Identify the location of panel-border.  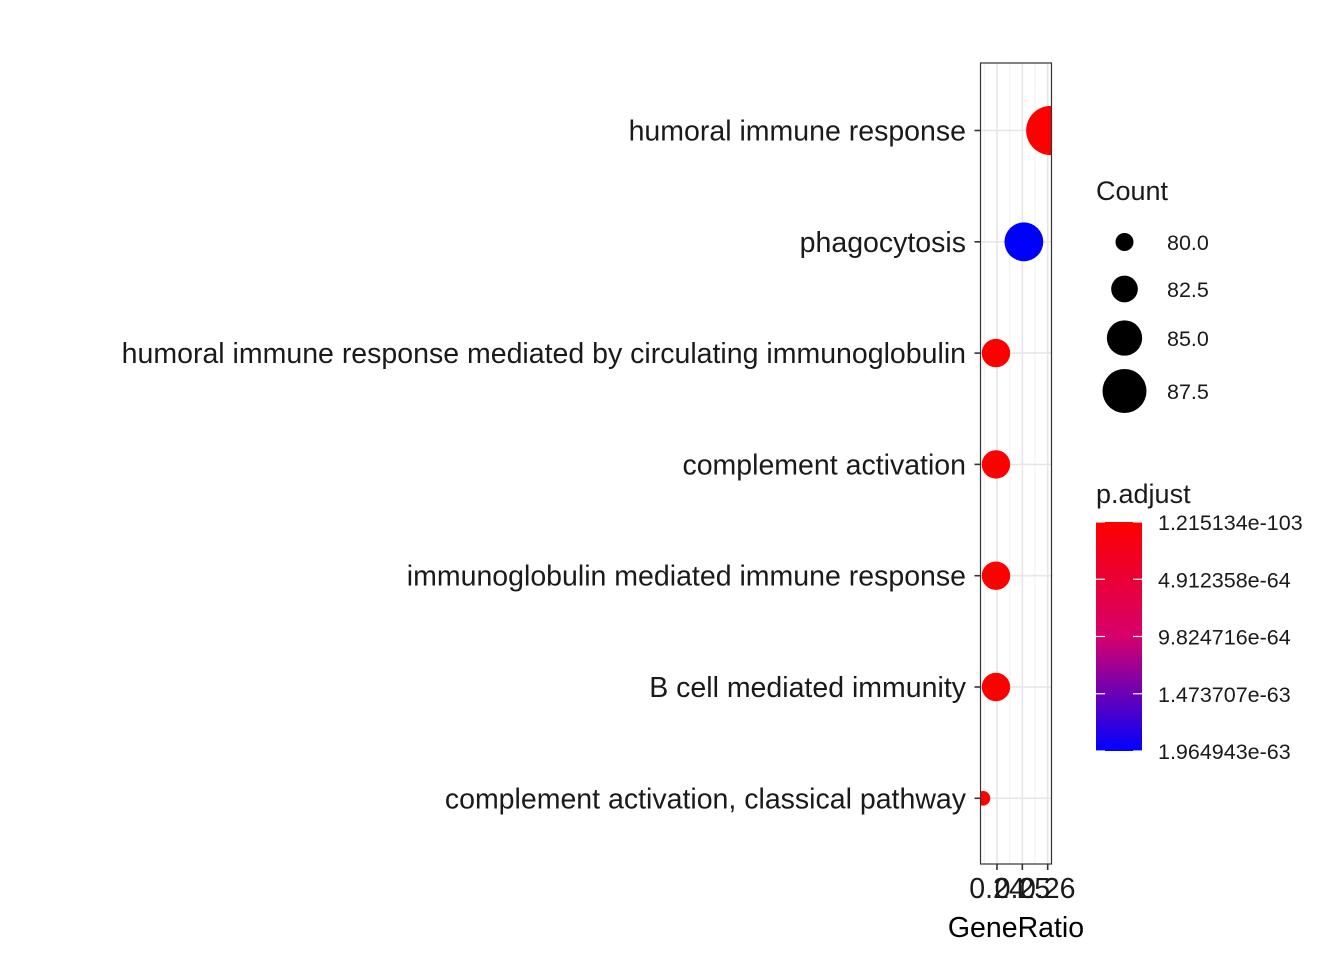
(1016, 463).